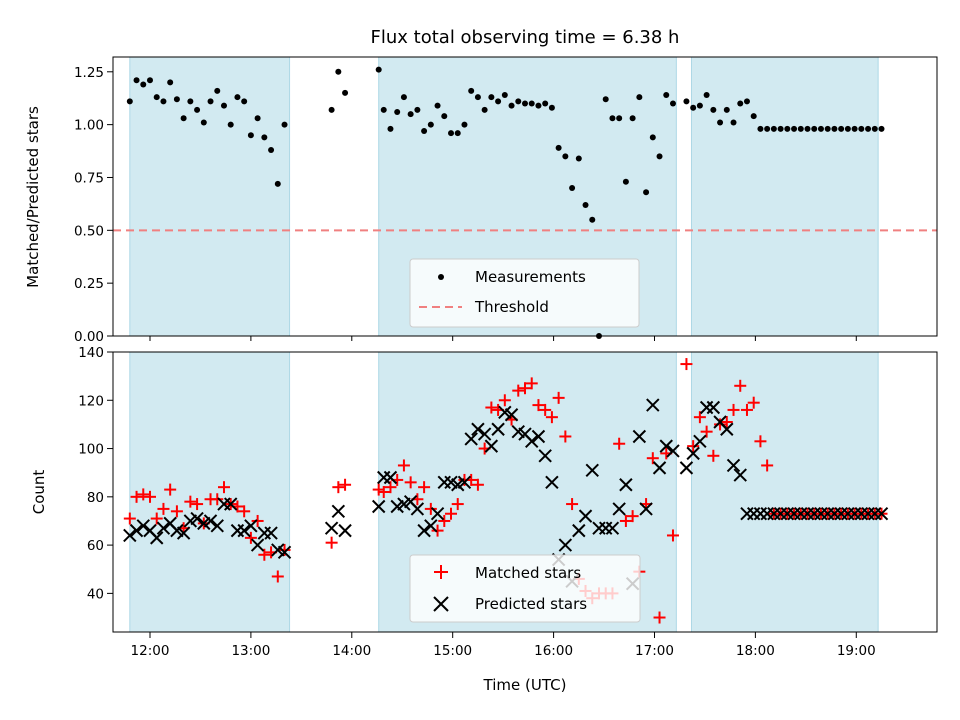  Describe the element at coordinates (755, 651) in the screenshot. I see `x-tick-label: 18:00` at that location.